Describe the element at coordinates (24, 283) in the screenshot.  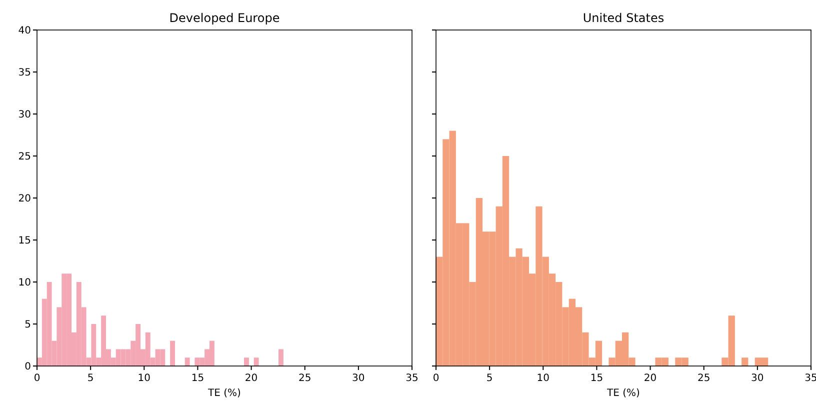
I see `y-tick-label: 10` at that location.